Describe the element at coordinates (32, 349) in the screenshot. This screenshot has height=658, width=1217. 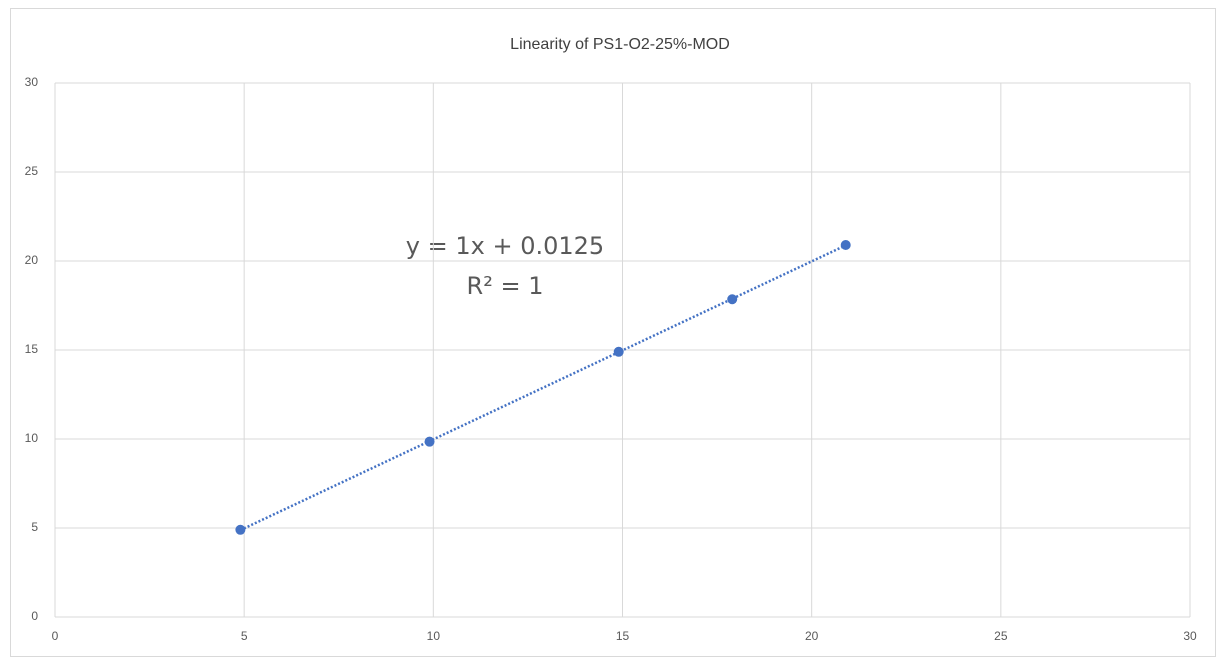
I see `y-tick-label: 15` at that location.